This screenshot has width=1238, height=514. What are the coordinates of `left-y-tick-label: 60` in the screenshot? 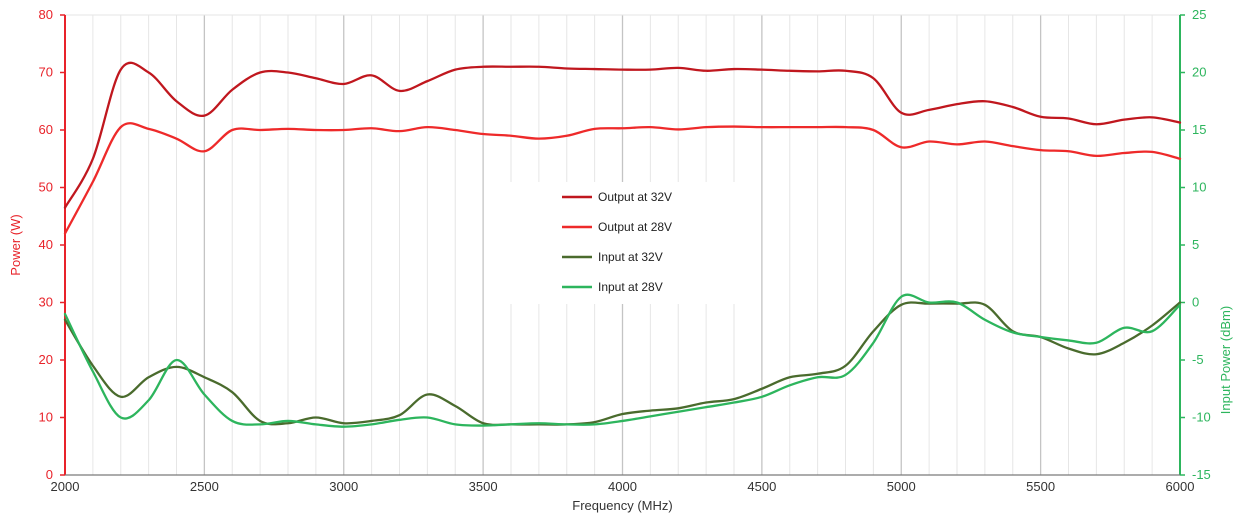 It's located at (46, 129).